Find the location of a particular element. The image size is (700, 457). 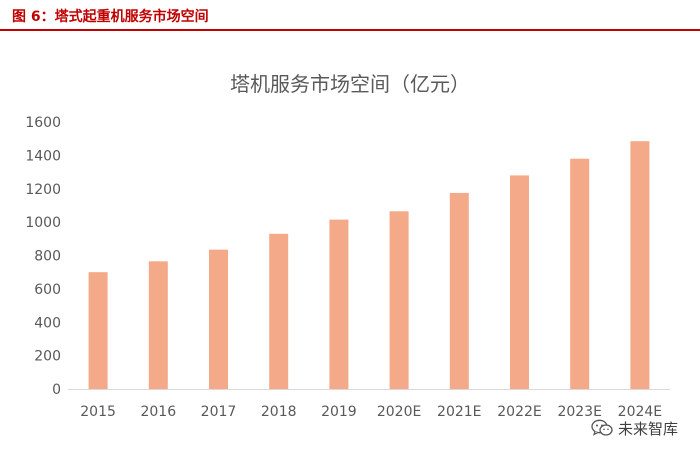

watermark-text: 未来智库 is located at coordinates (647, 428).